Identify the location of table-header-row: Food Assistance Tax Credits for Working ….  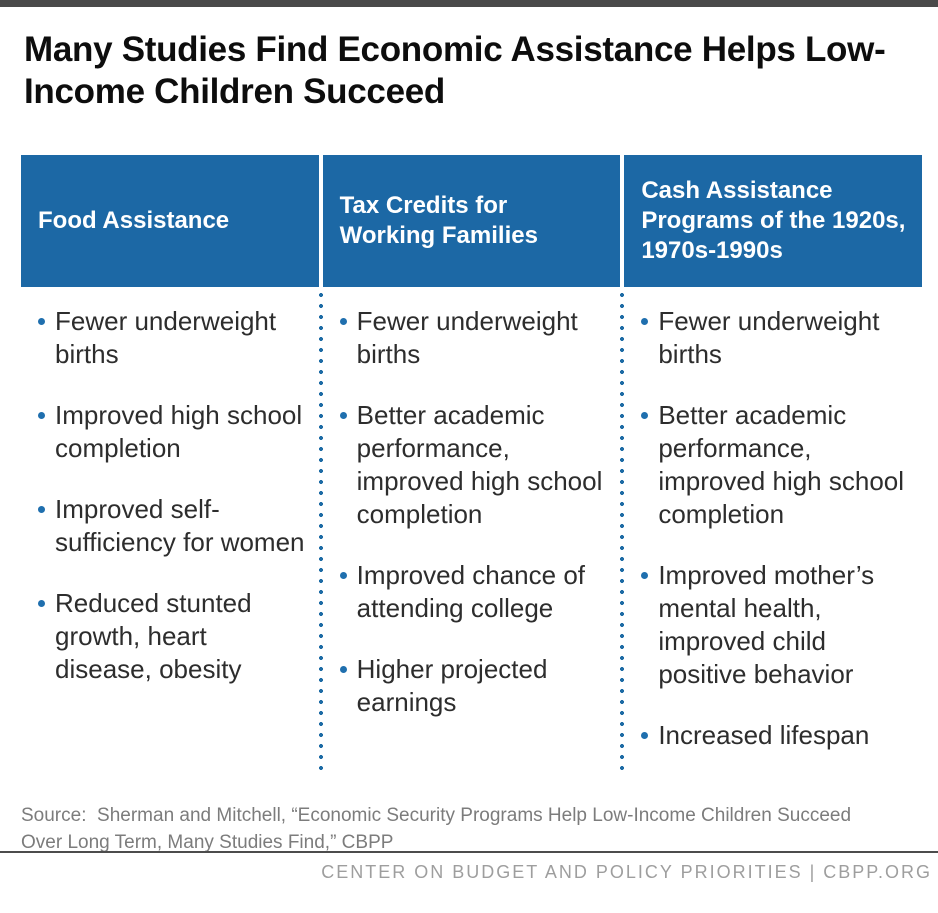
(471, 221).